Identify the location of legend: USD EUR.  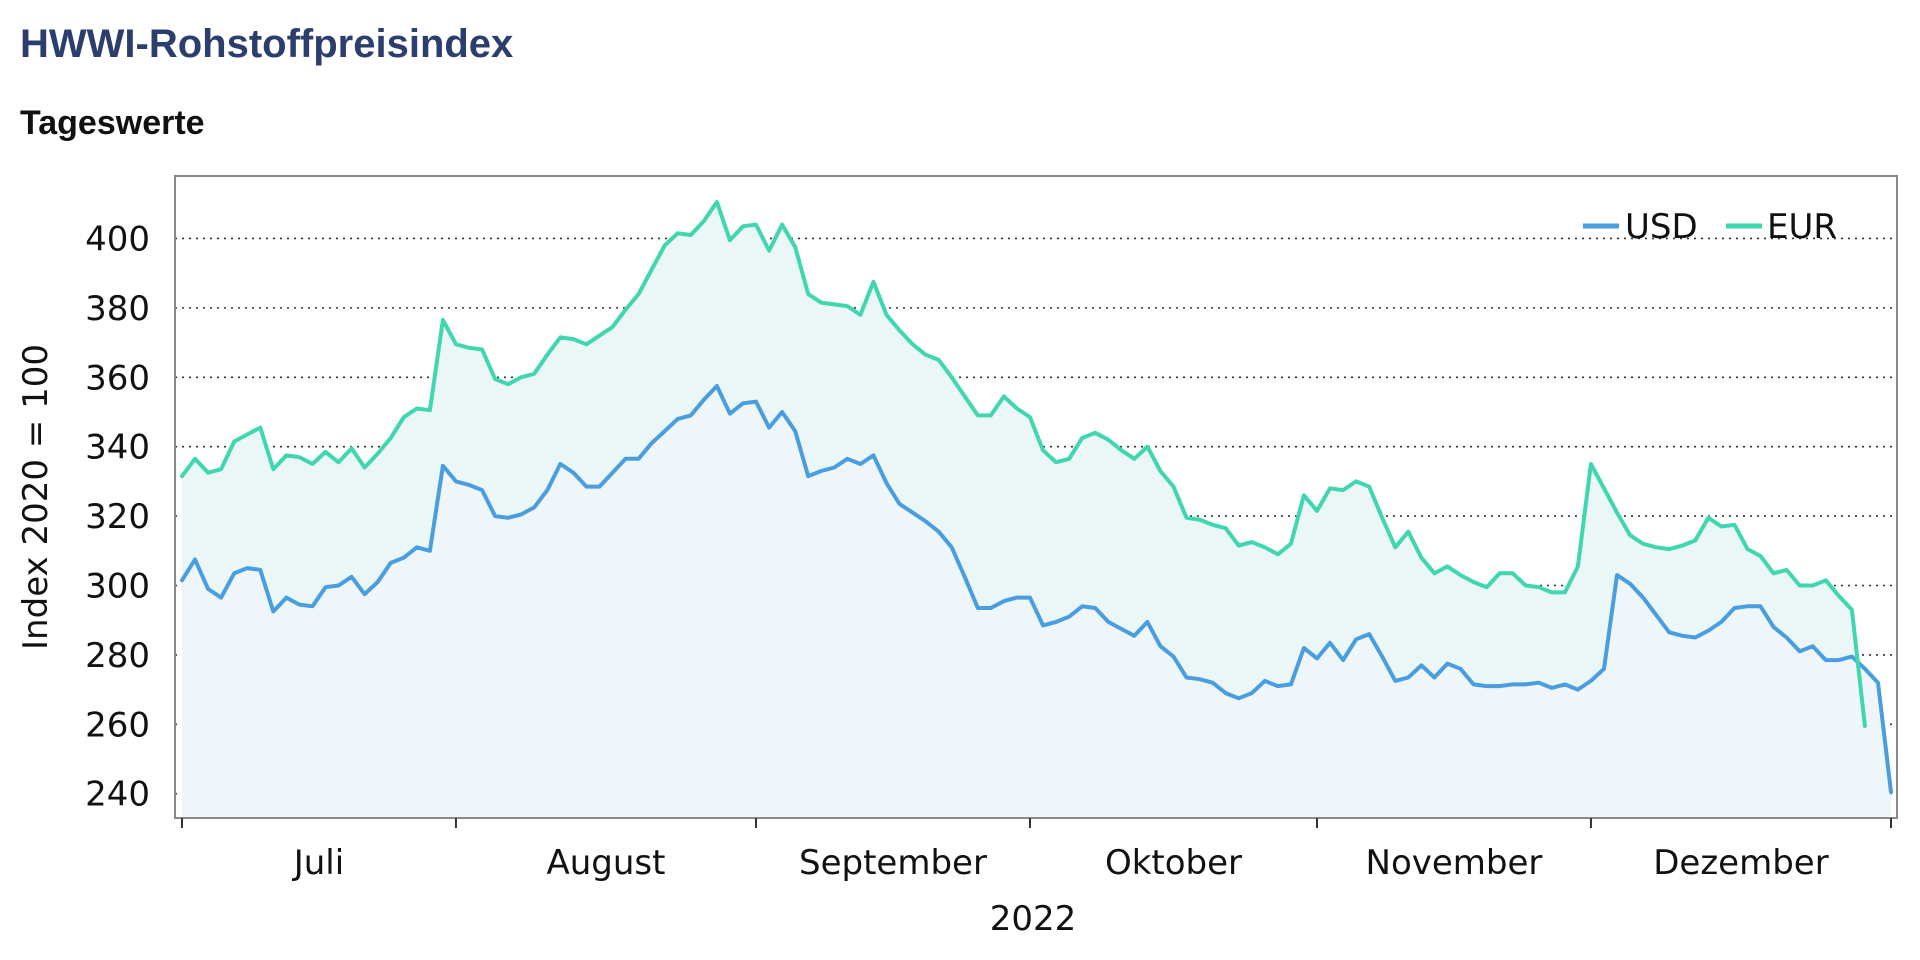
(1710, 227).